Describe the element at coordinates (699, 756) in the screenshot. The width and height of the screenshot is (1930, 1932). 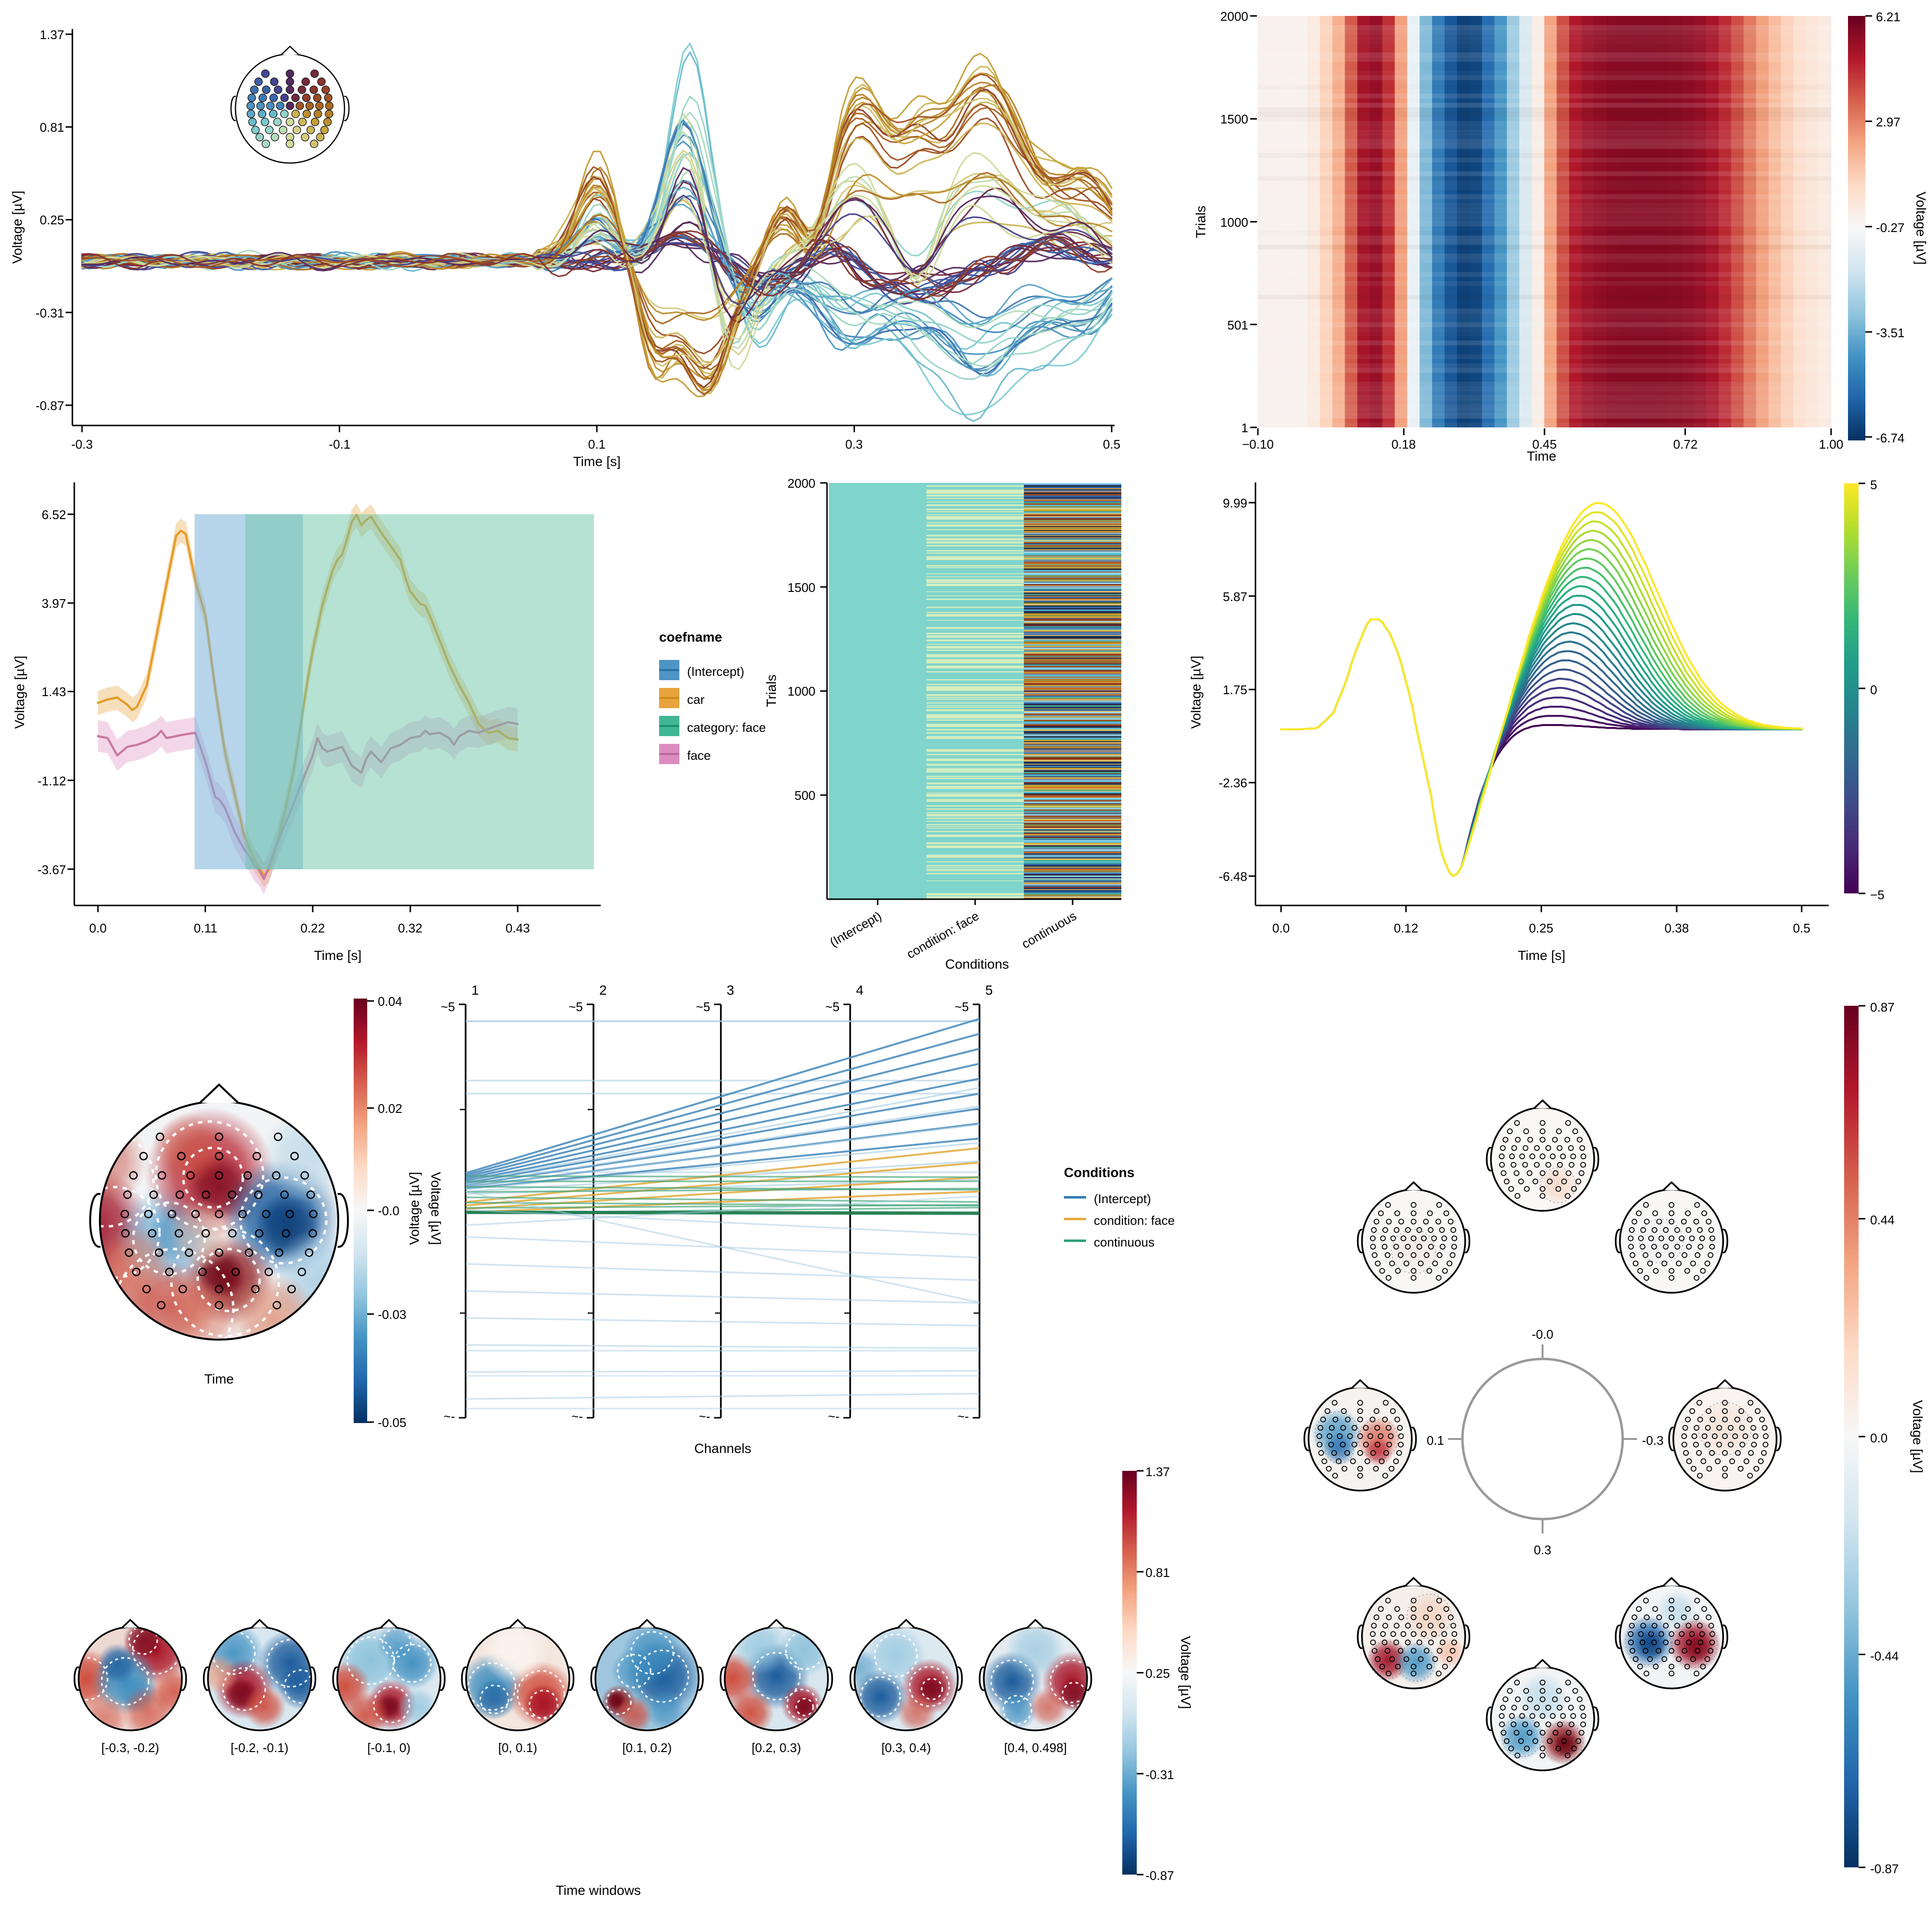
I see `svg-text: face` at that location.